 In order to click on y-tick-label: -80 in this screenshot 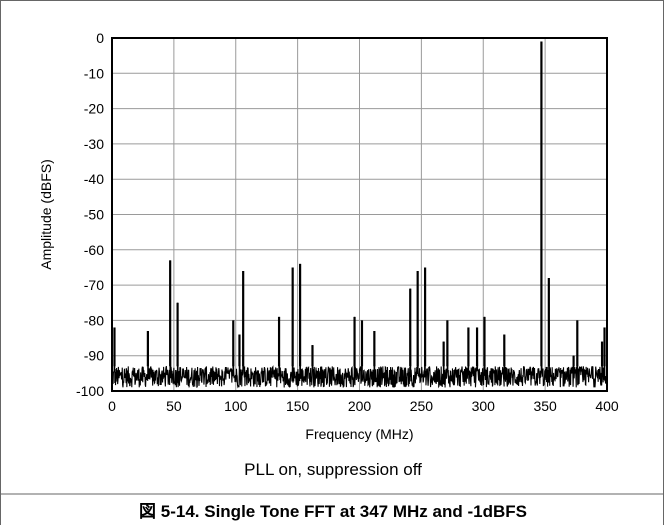, I will do `click(94, 320)`.